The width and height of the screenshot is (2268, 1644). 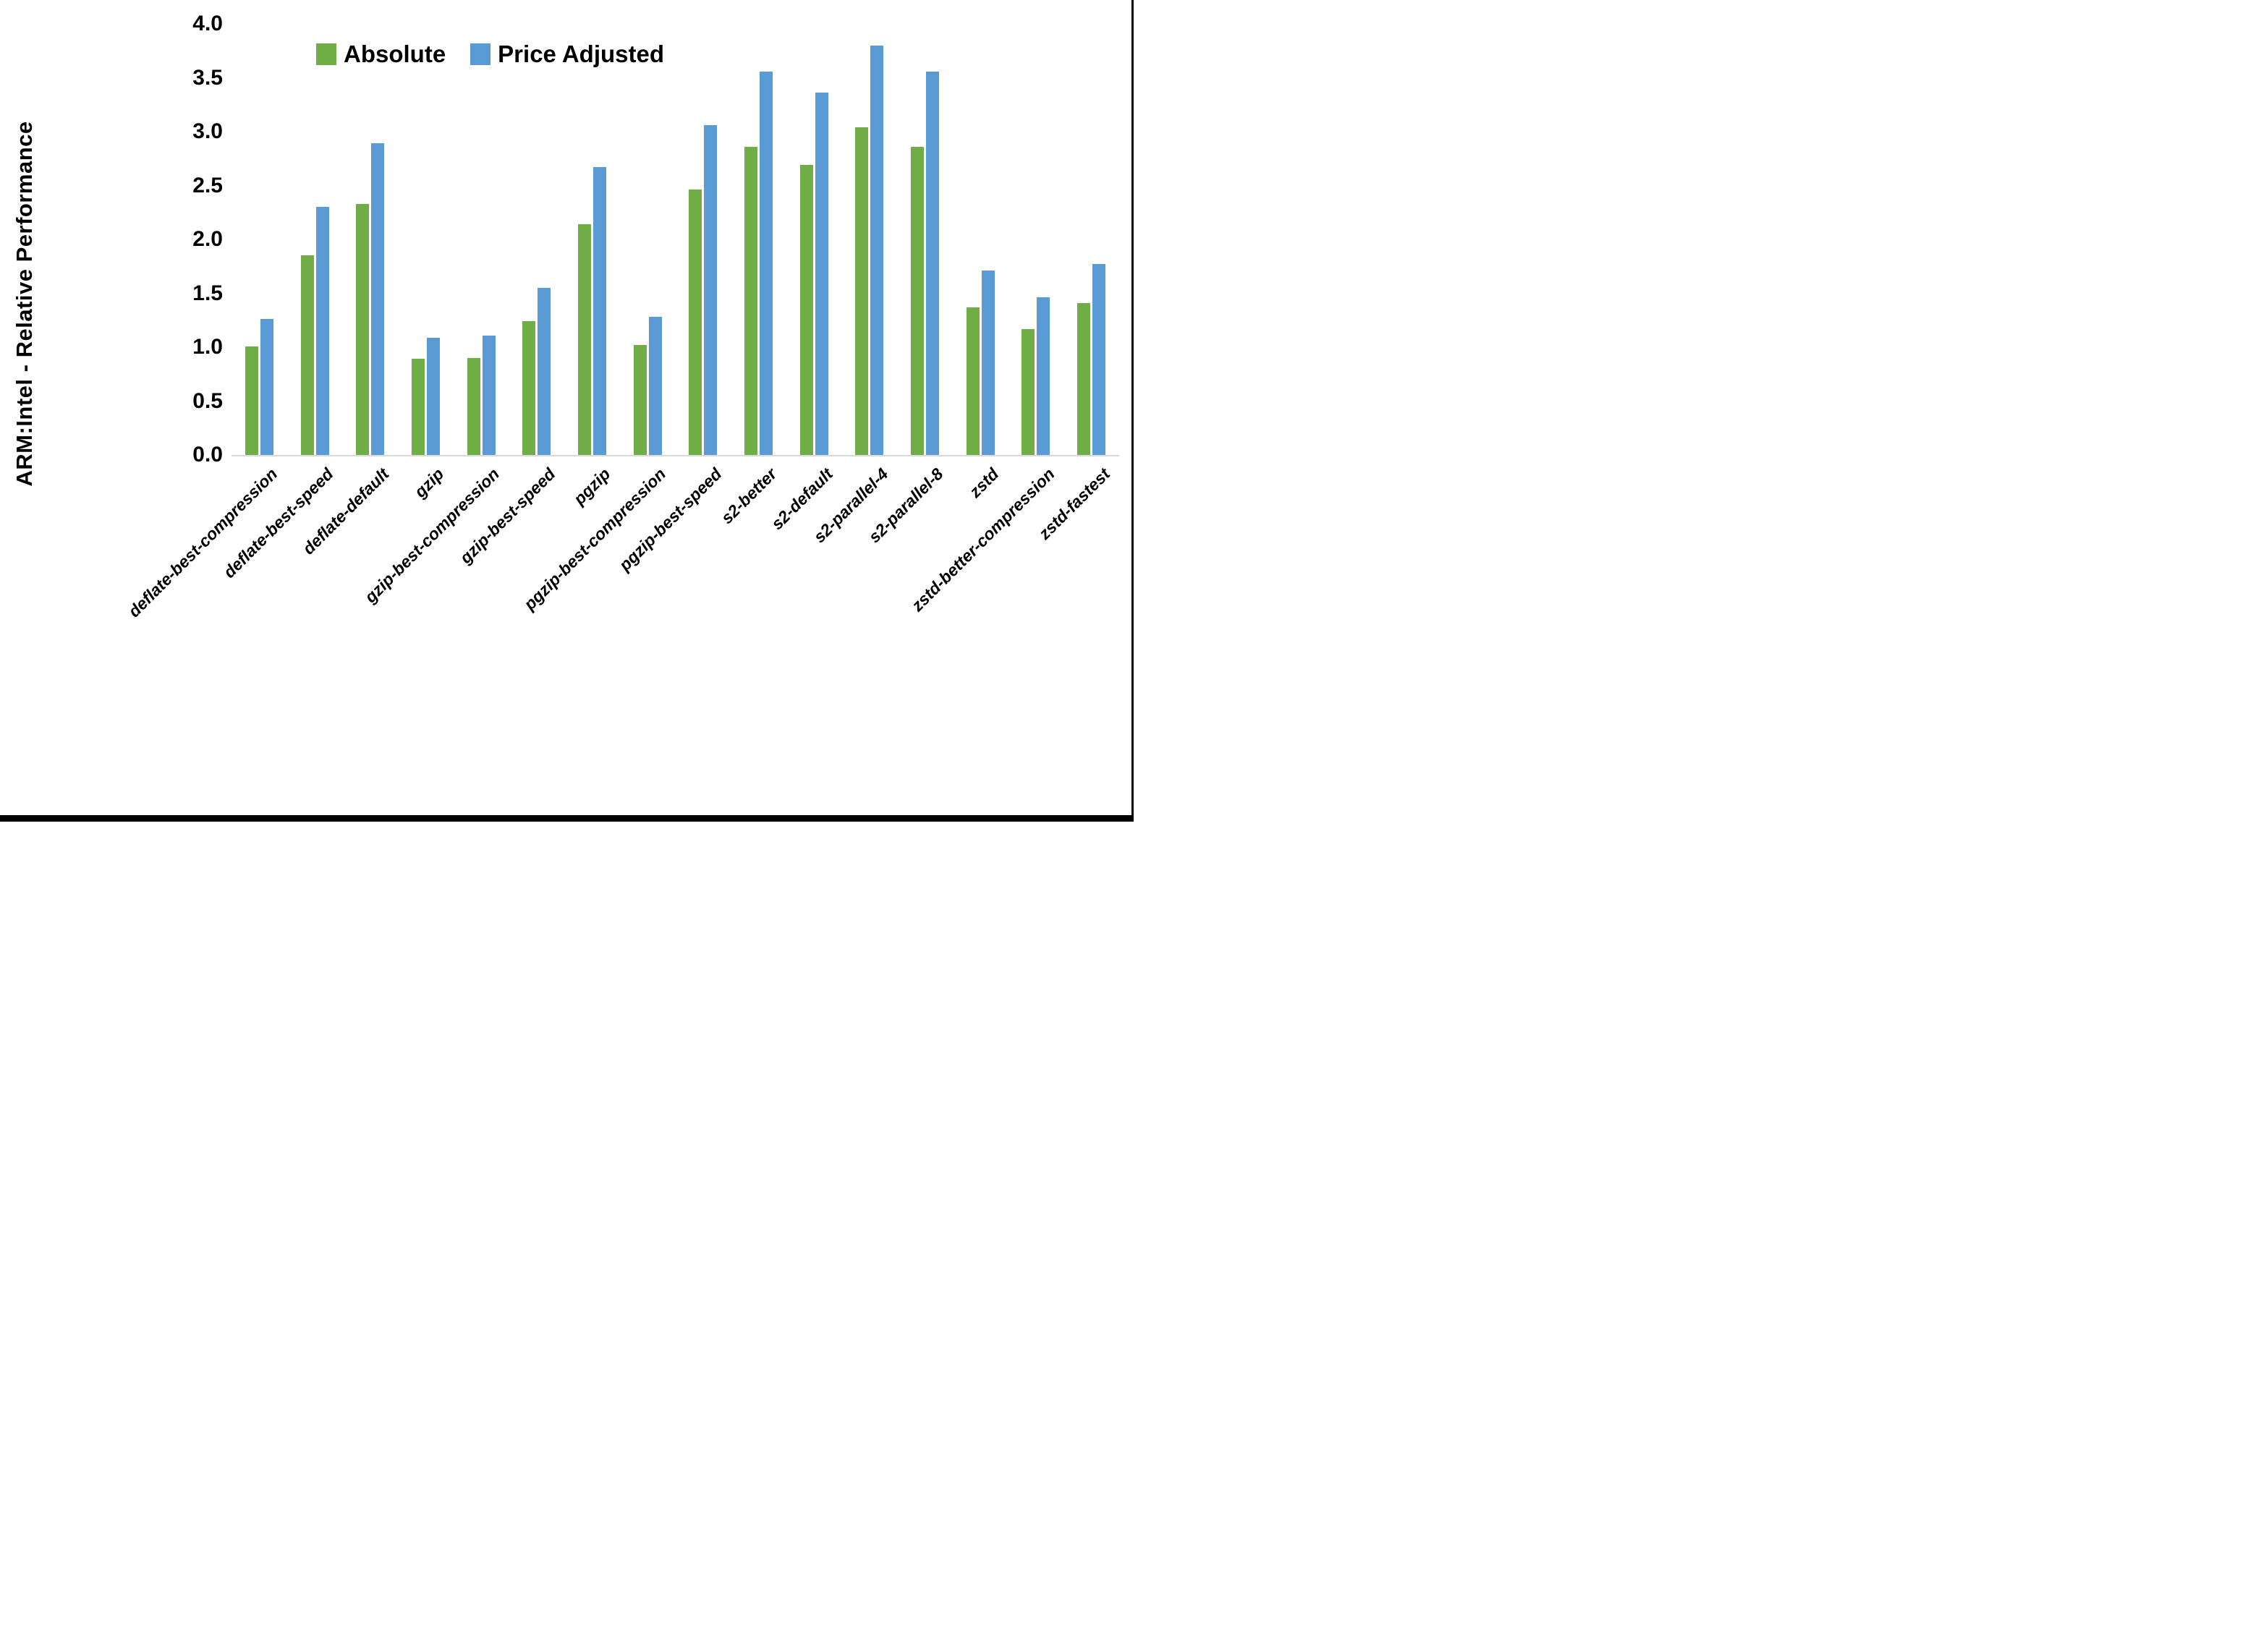 I want to click on screenshot-right-border, so click(x=1132, y=411).